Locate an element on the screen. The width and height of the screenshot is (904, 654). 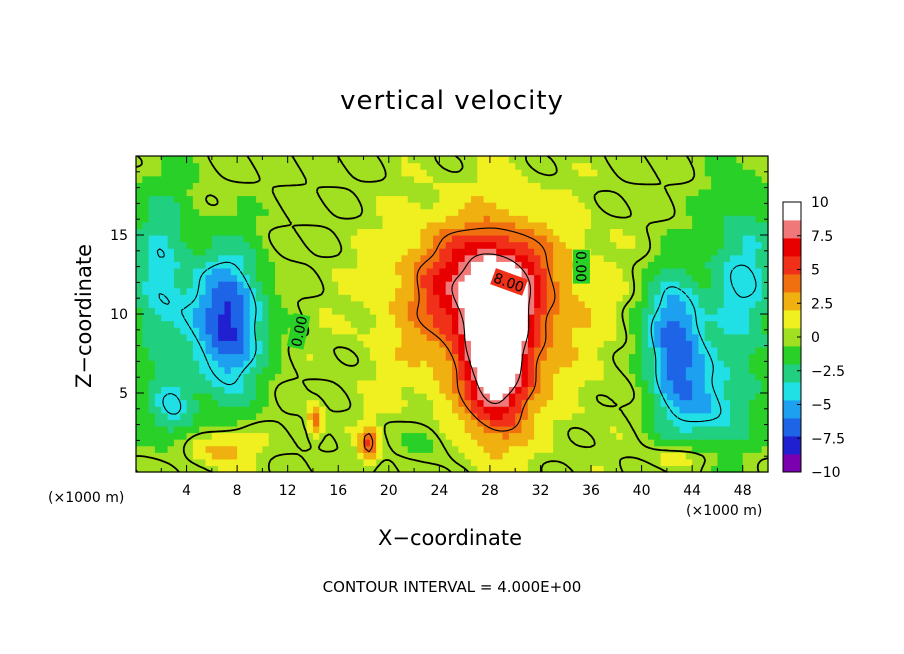
colorbar-segment is located at coordinates (792, 265).